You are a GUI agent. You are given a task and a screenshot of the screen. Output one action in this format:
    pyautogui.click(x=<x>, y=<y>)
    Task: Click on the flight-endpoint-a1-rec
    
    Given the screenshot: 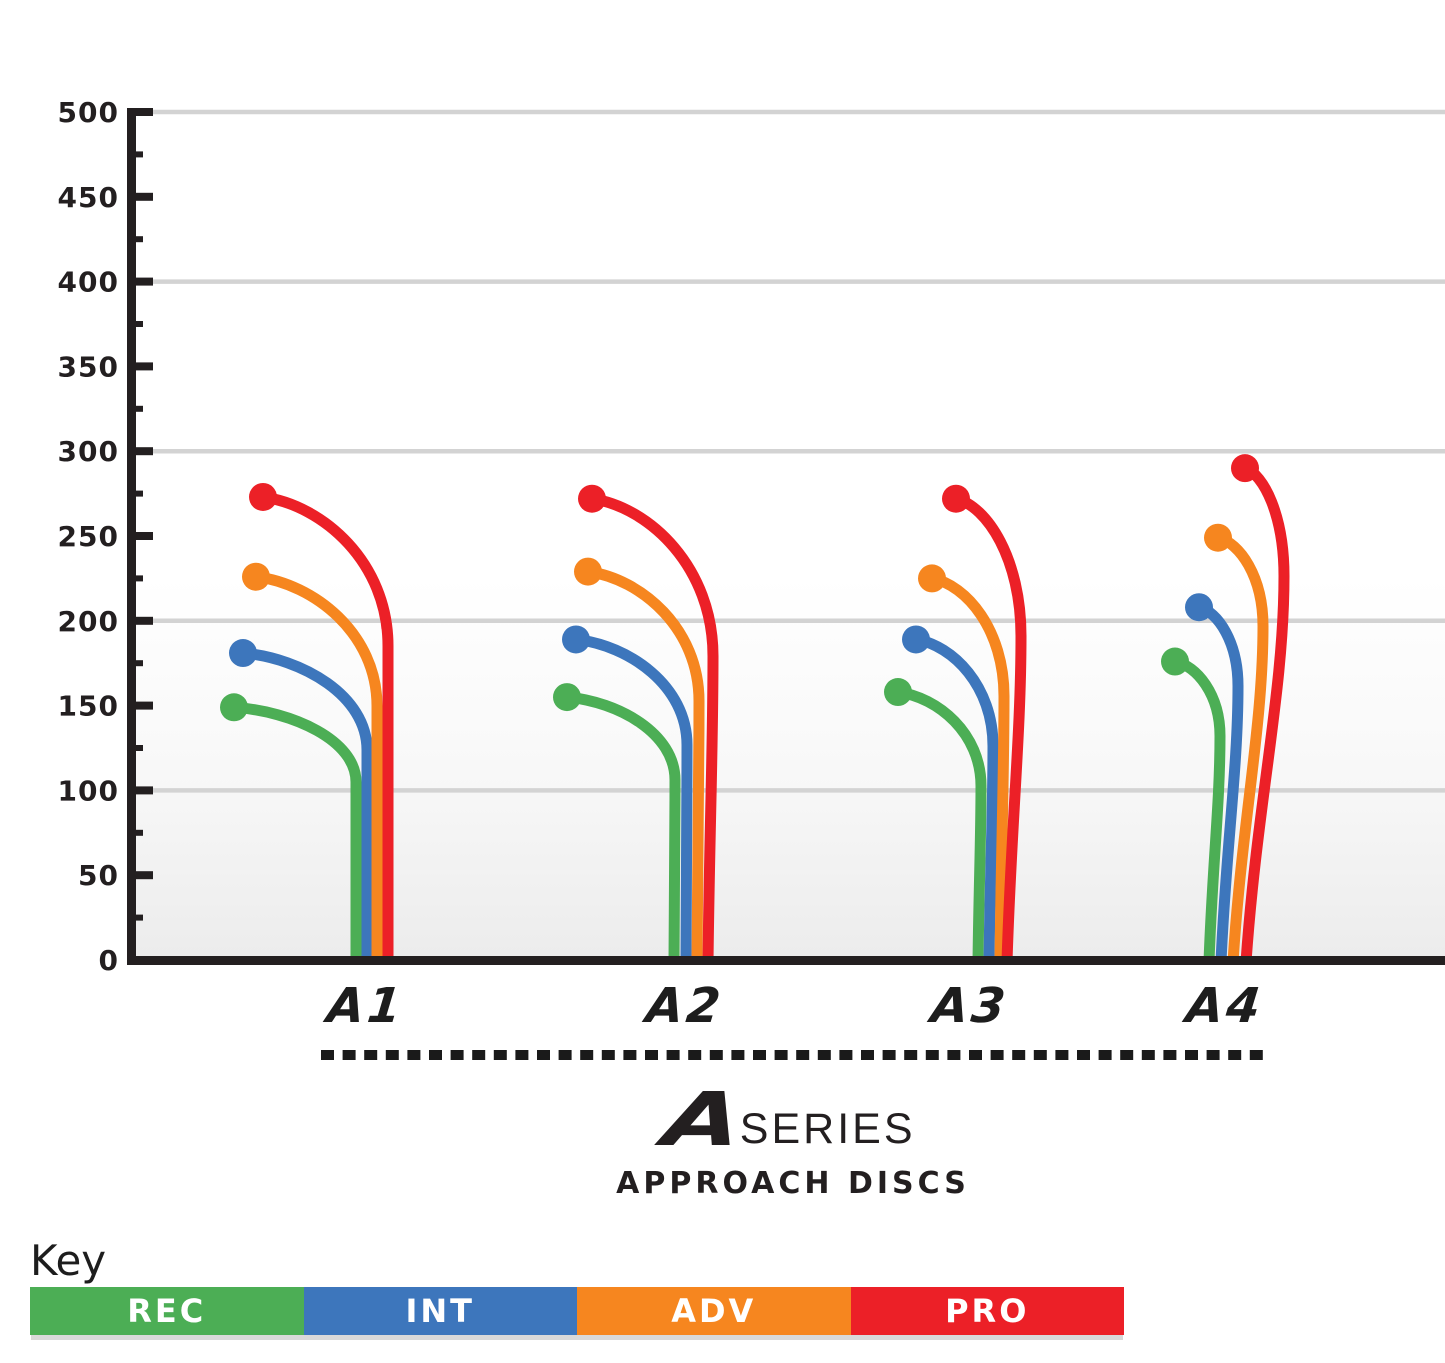 What is the action you would take?
    pyautogui.click(x=234, y=707)
    